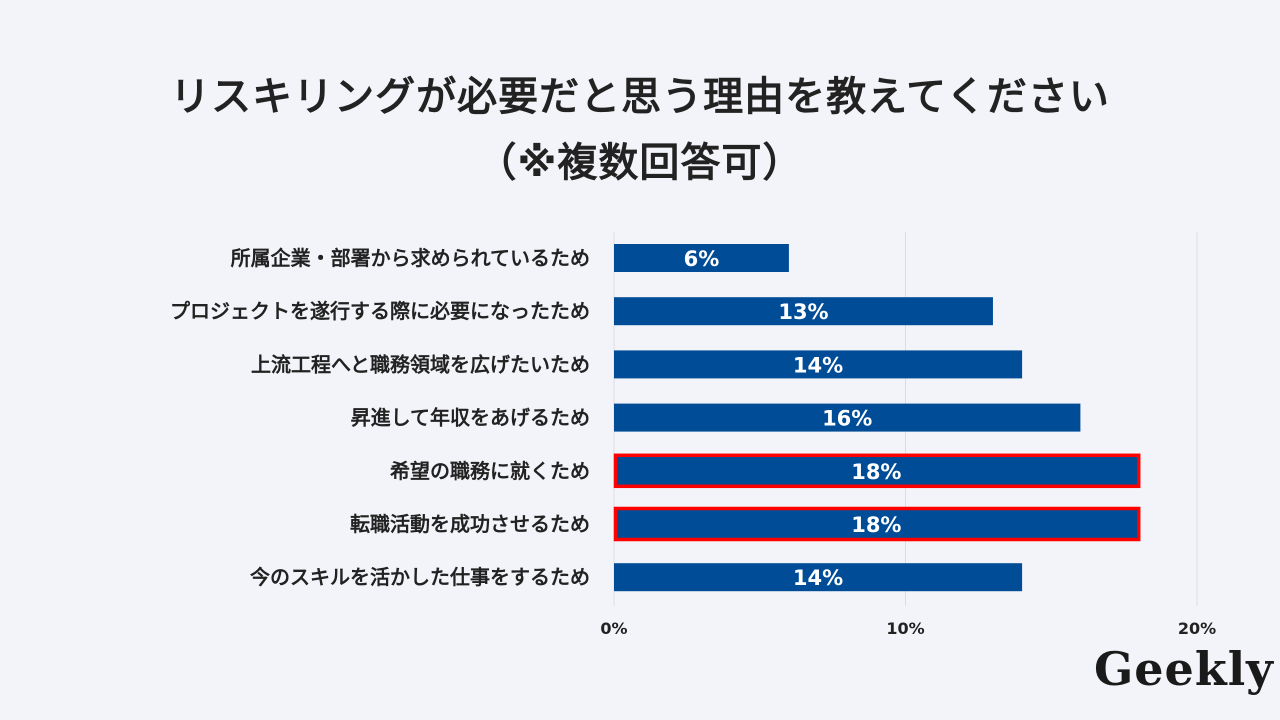 The height and width of the screenshot is (720, 1280). What do you see at coordinates (640, 163) in the screenshot?
I see `chart-title-line2: （※複数回答可）` at bounding box center [640, 163].